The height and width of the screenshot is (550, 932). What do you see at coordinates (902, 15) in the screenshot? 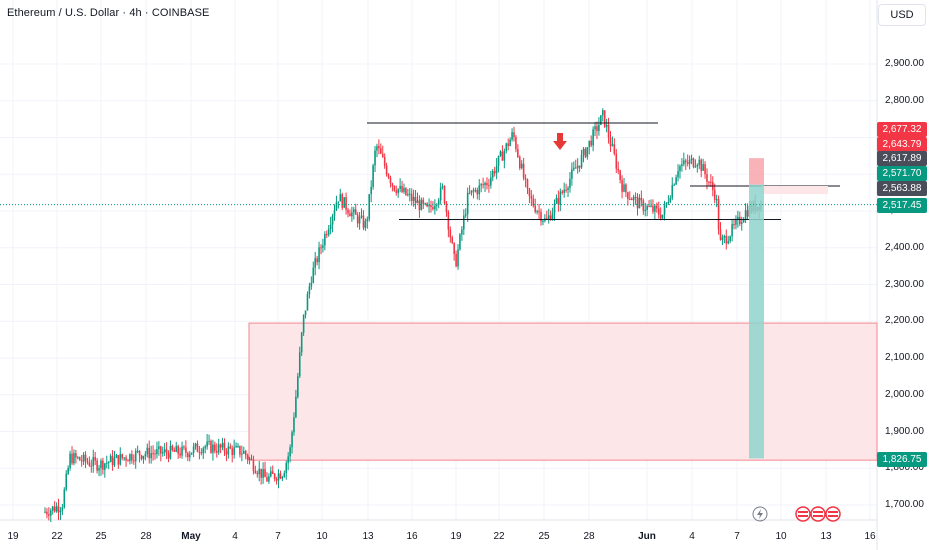
I see `currency-button: USD` at bounding box center [902, 15].